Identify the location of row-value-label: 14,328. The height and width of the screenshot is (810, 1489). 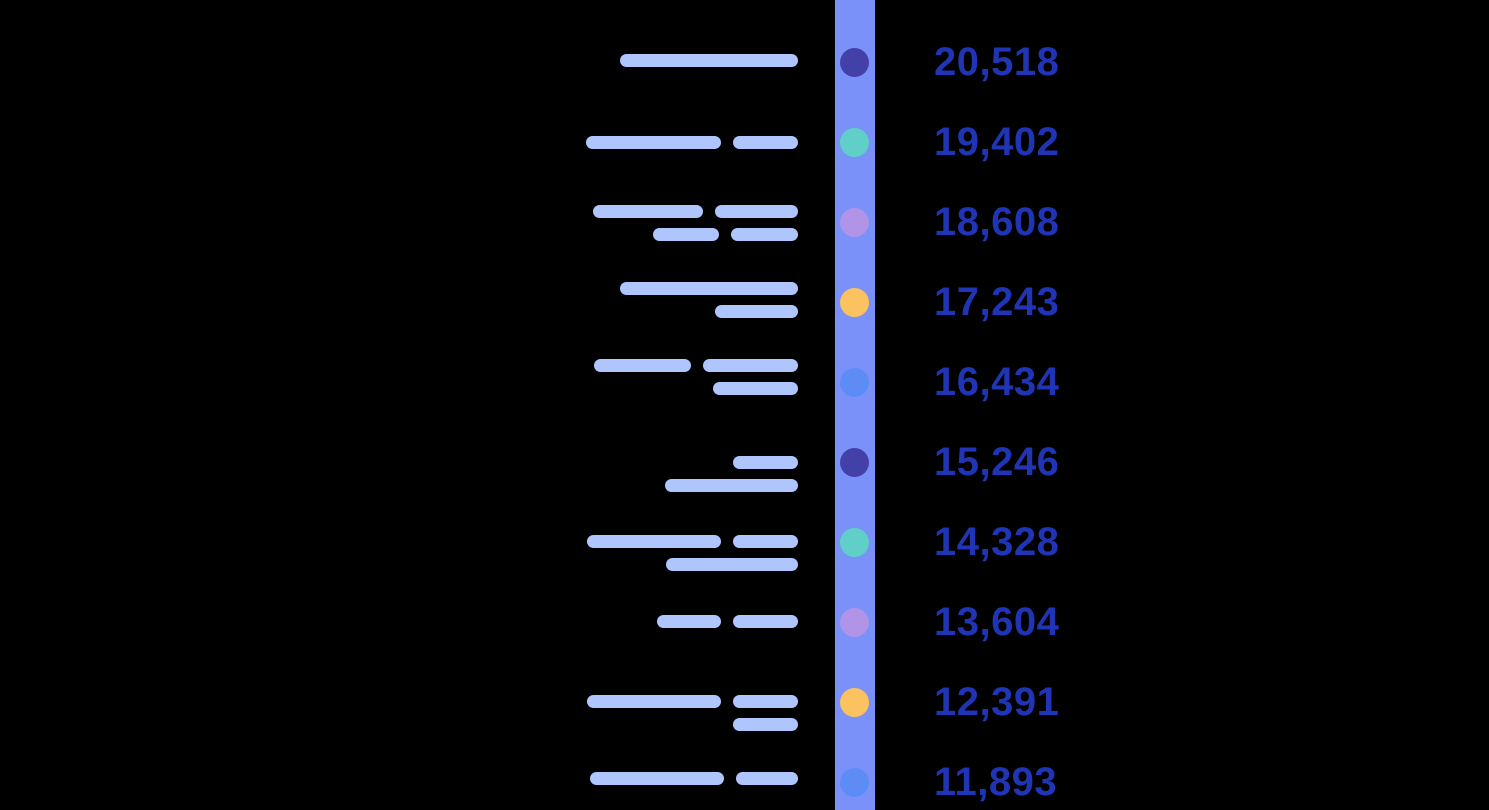
(997, 542).